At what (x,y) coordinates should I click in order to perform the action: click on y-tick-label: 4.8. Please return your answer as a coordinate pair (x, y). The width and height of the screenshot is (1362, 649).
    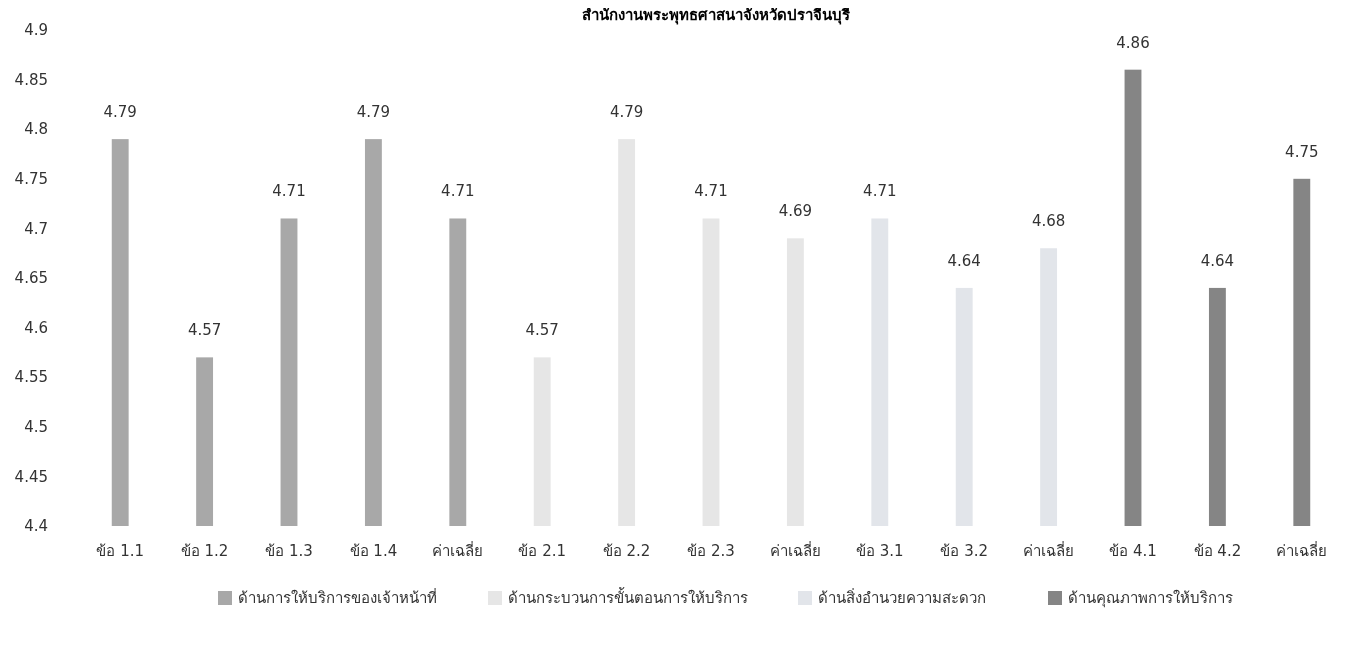
    Looking at the image, I should click on (36, 129).